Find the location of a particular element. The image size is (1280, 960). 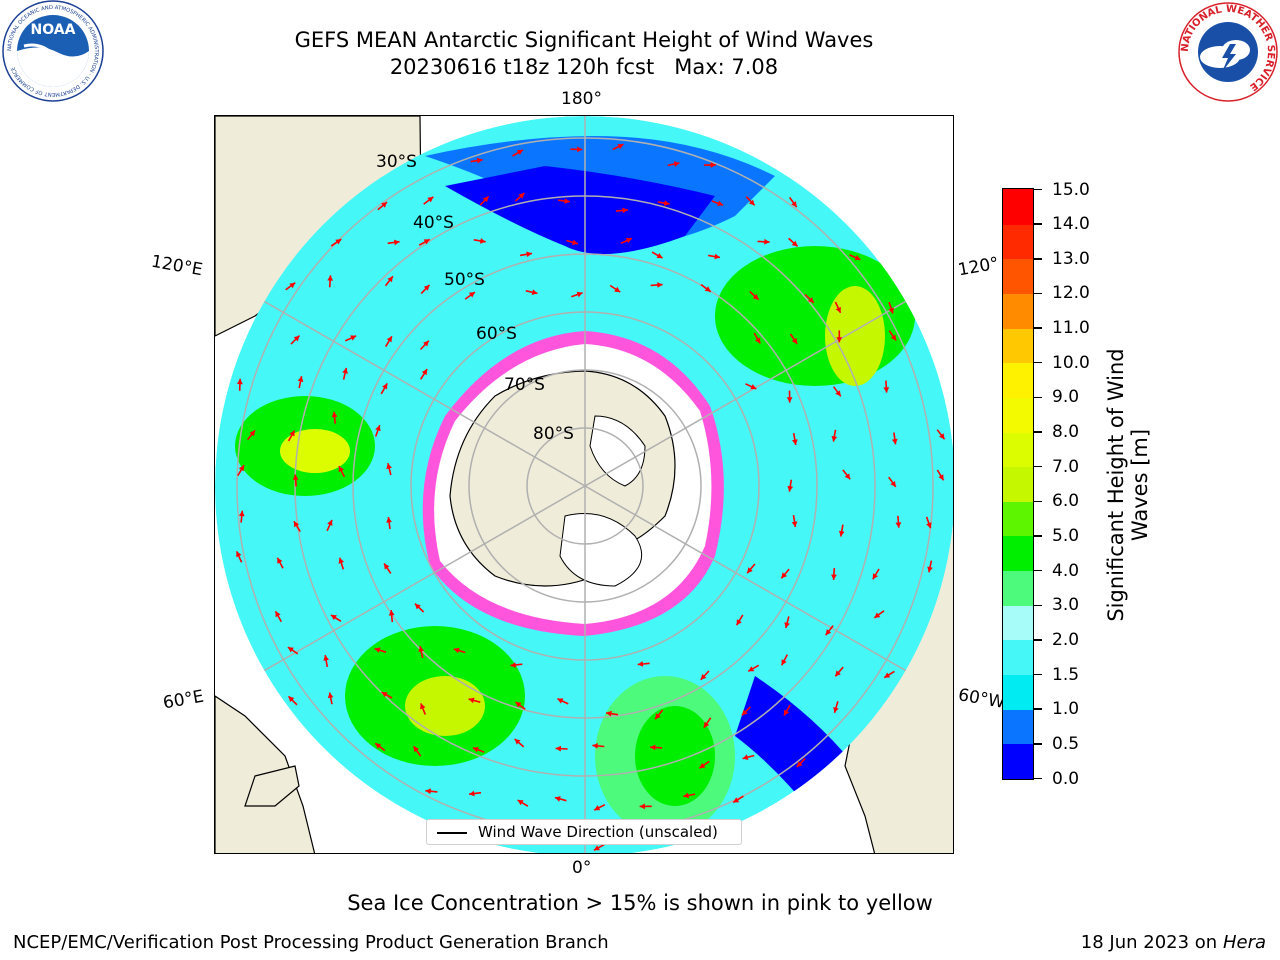

wave-band-high-east is located at coordinates (815, 316).